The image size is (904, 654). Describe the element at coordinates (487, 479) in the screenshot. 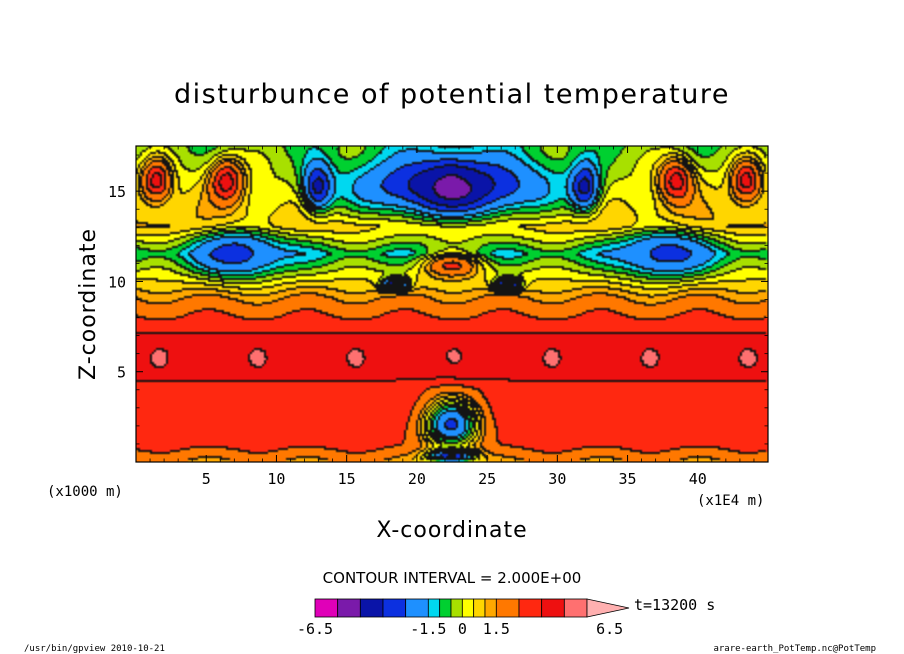

I see `x-tick-label: 25` at that location.